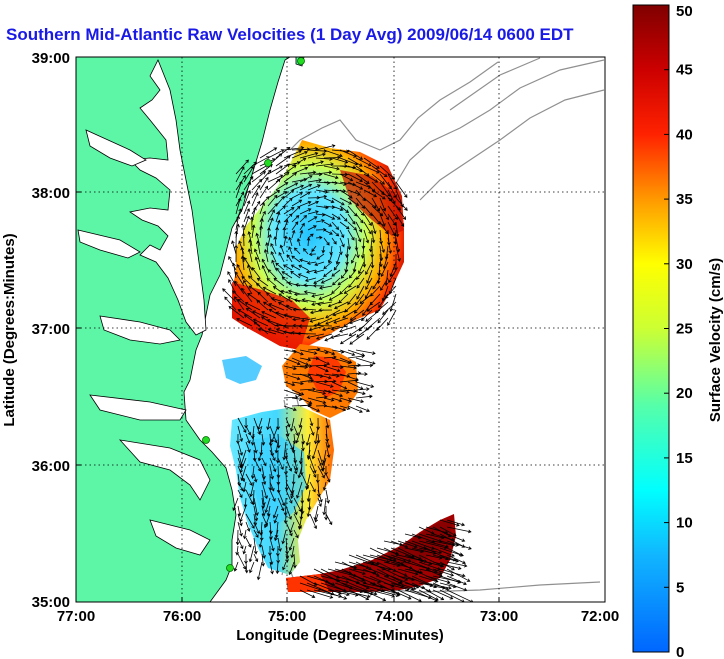  I want to click on colorbar-tick-label: 0, so click(680, 651).